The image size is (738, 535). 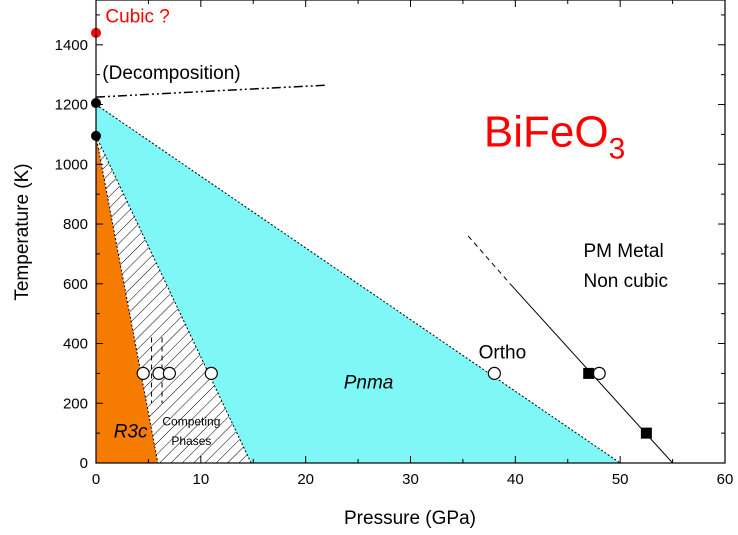 I want to click on annotation-4: Non cubic, so click(x=625, y=281).